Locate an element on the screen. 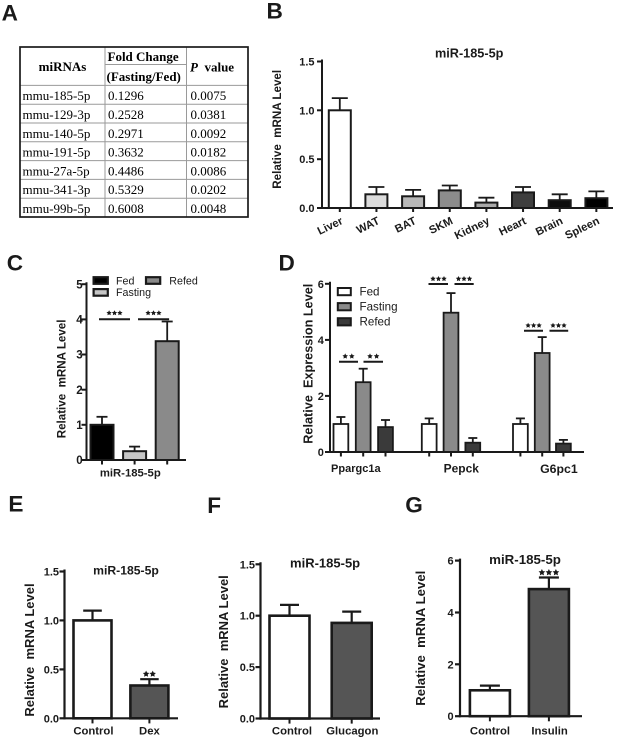 This screenshot has height=746, width=620. svg-text: 0.2528 is located at coordinates (126, 114).